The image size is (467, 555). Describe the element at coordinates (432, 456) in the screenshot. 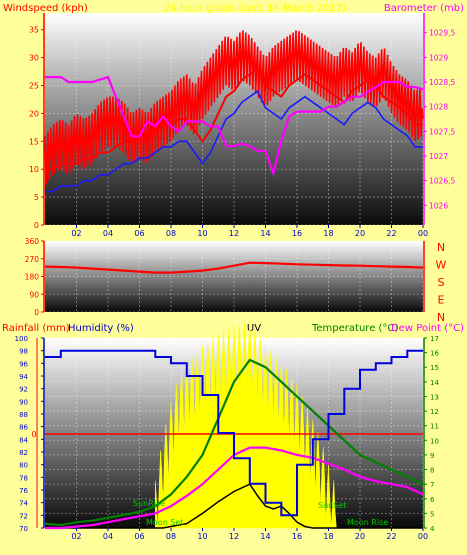

I see `y-tick-label: 9` at that location.